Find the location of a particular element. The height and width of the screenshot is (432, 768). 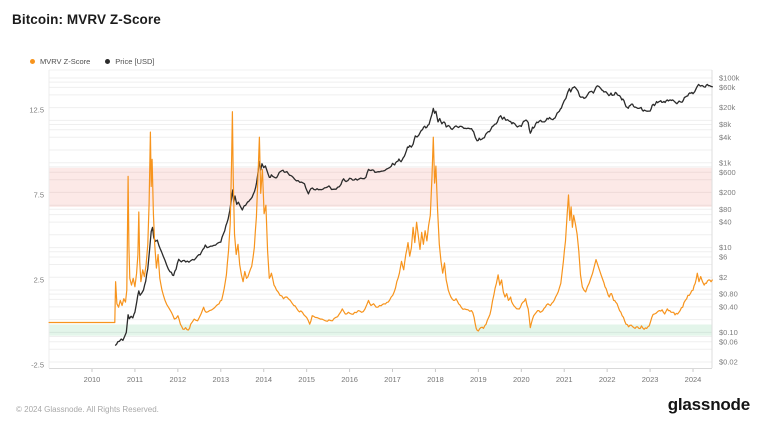

svg-text: 2017 is located at coordinates (392, 379).